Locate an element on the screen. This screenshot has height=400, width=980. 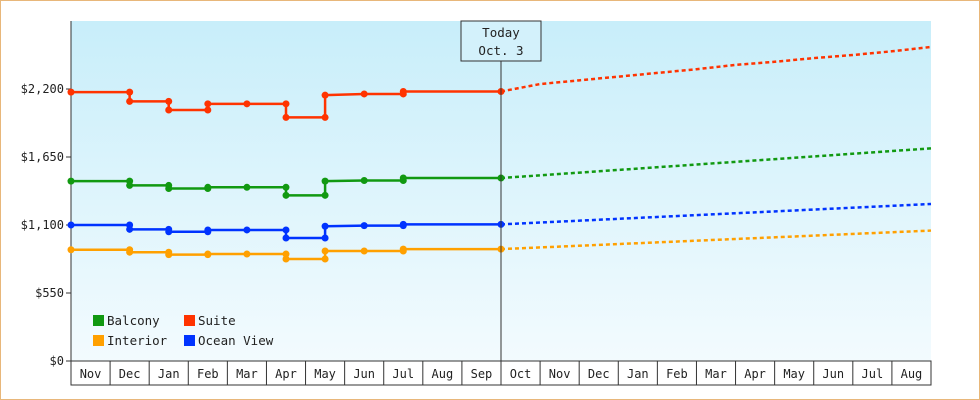
y-tick-label: $1,650 is located at coordinates (42, 157).